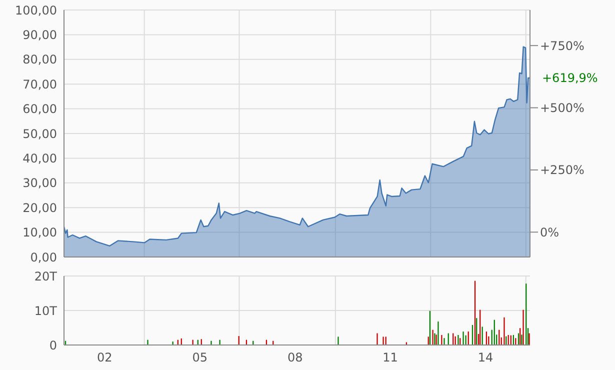 The height and width of the screenshot is (370, 615). What do you see at coordinates (104, 357) in the screenshot?
I see `x-tick-label: 02` at bounding box center [104, 357].